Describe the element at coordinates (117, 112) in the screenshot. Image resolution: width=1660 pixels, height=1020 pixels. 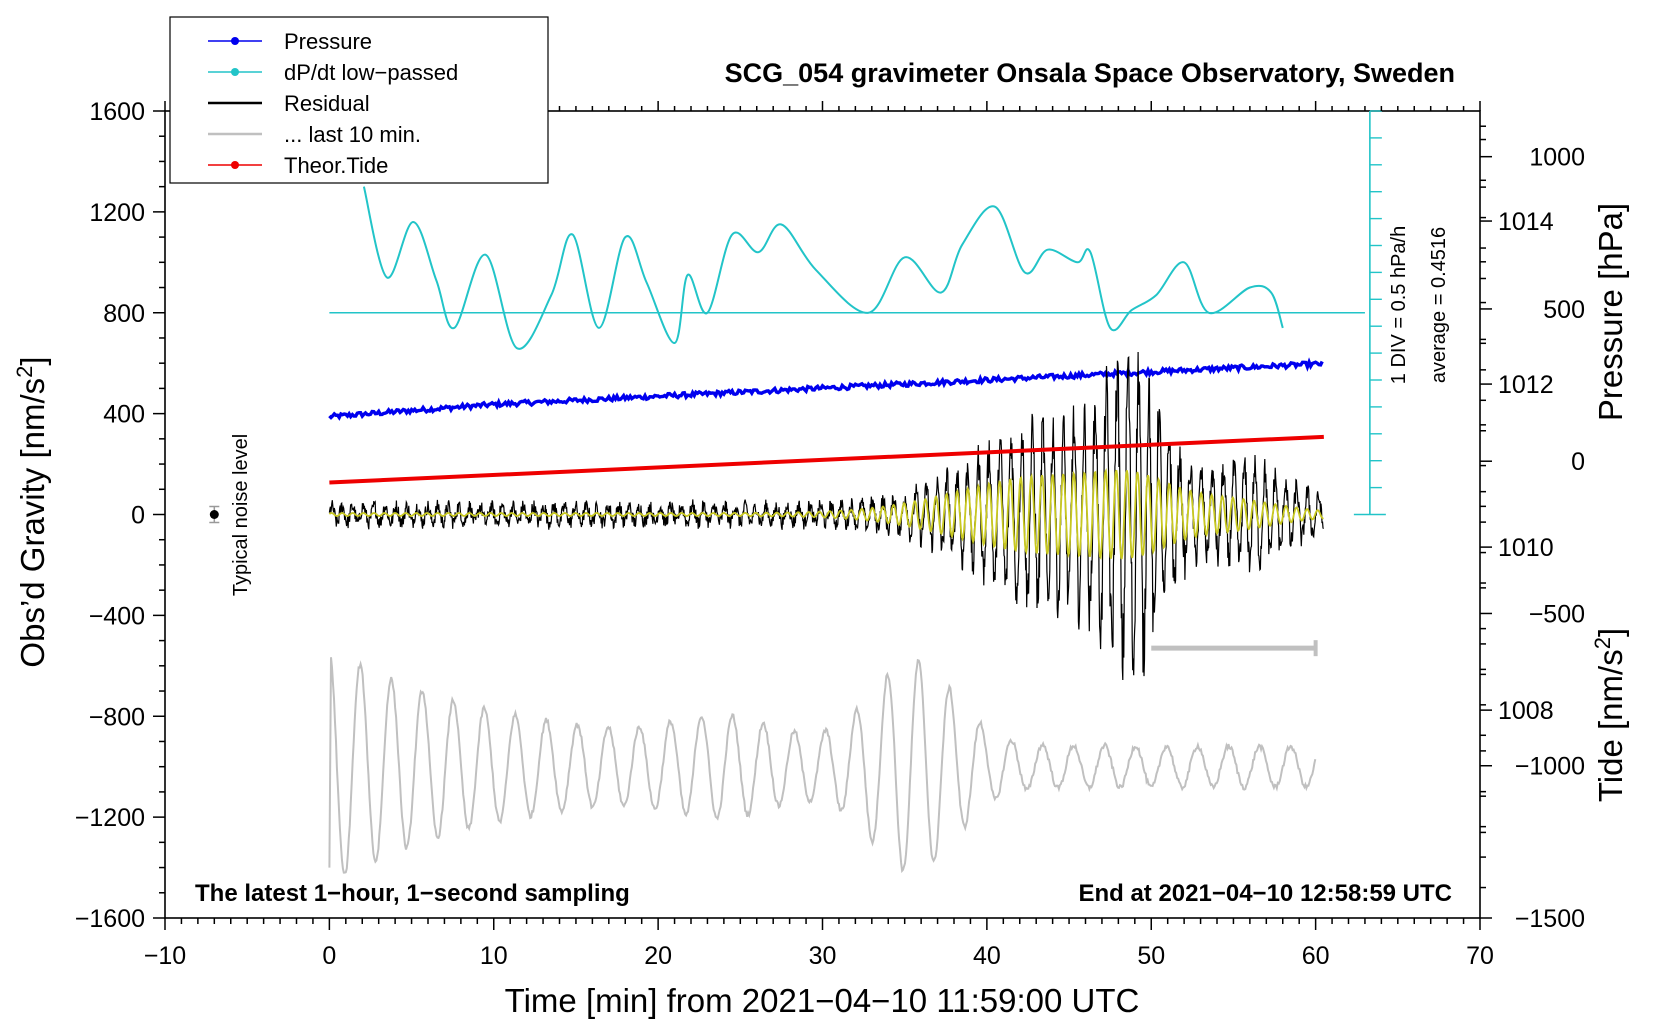
I see `y-tick-label: 1600` at that location.